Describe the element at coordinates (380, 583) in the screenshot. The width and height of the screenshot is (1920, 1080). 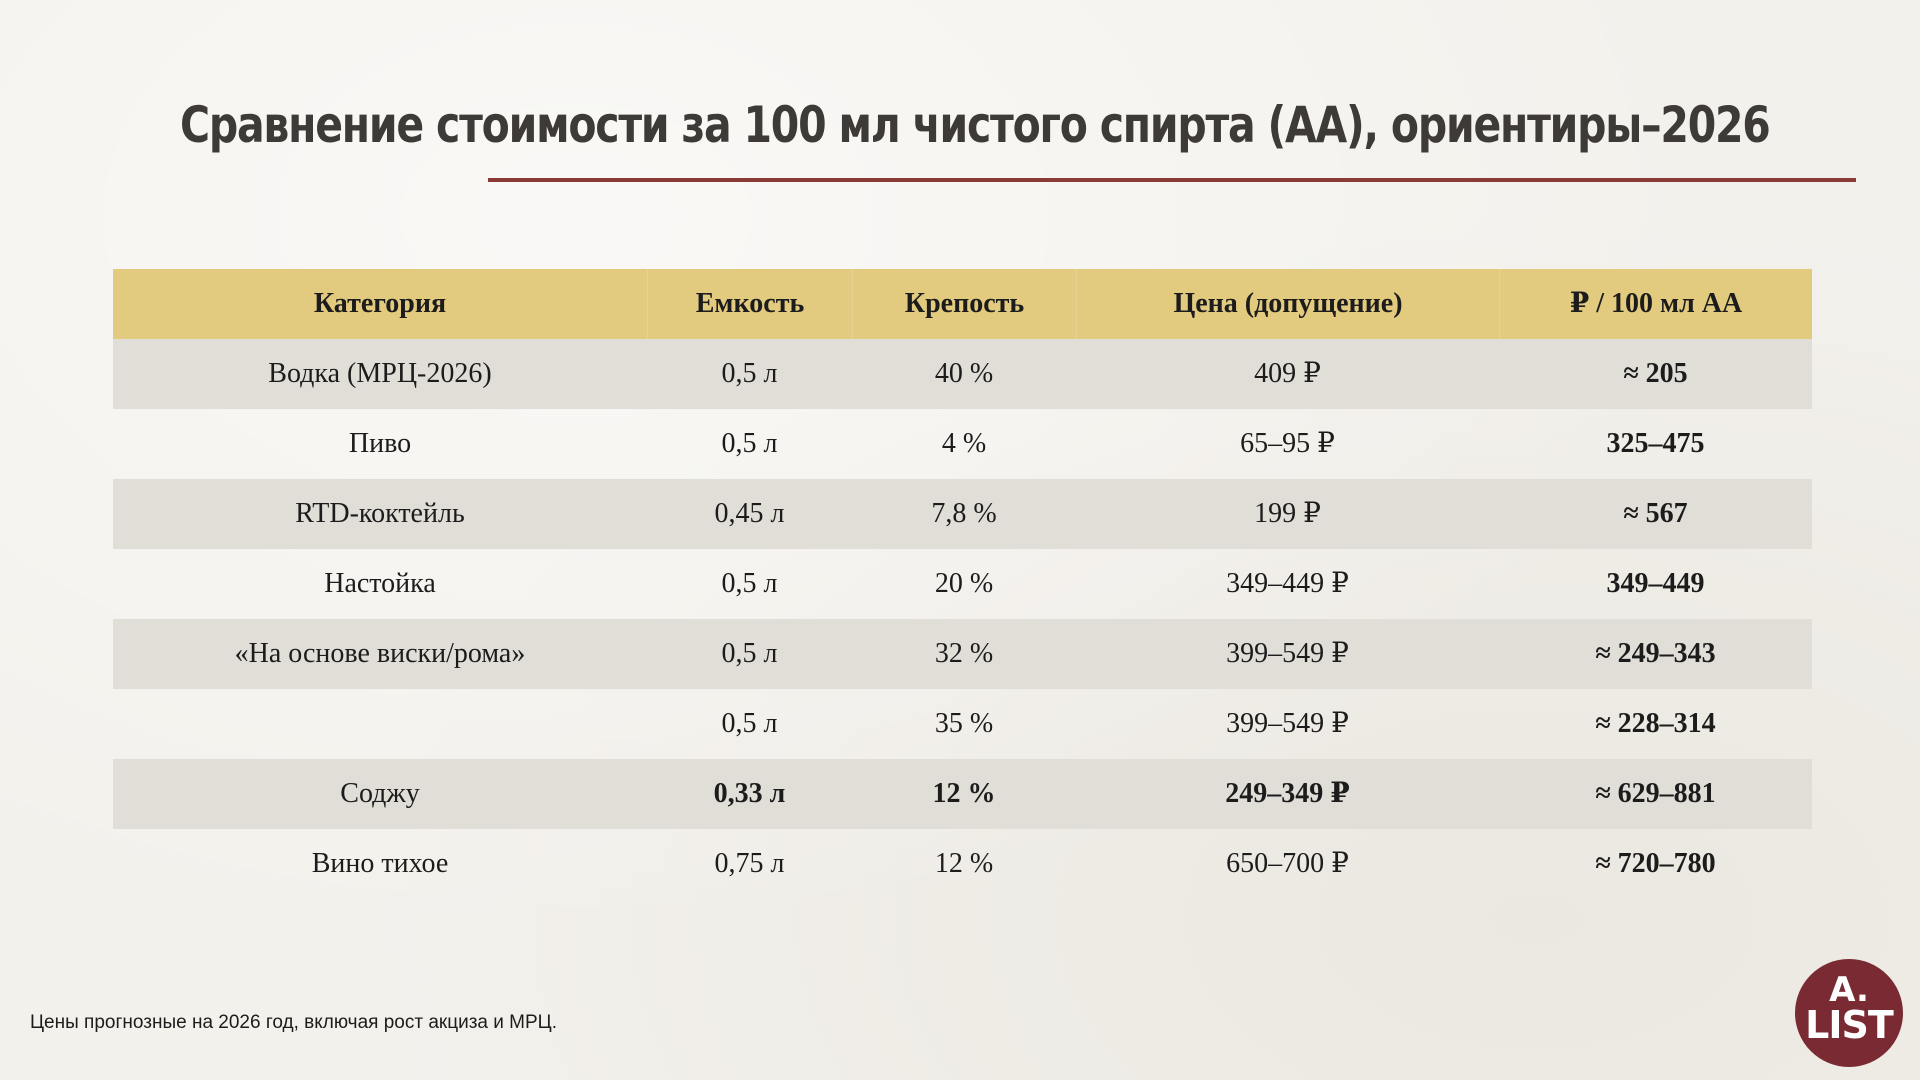
I see `cell-category: Настойка` at that location.